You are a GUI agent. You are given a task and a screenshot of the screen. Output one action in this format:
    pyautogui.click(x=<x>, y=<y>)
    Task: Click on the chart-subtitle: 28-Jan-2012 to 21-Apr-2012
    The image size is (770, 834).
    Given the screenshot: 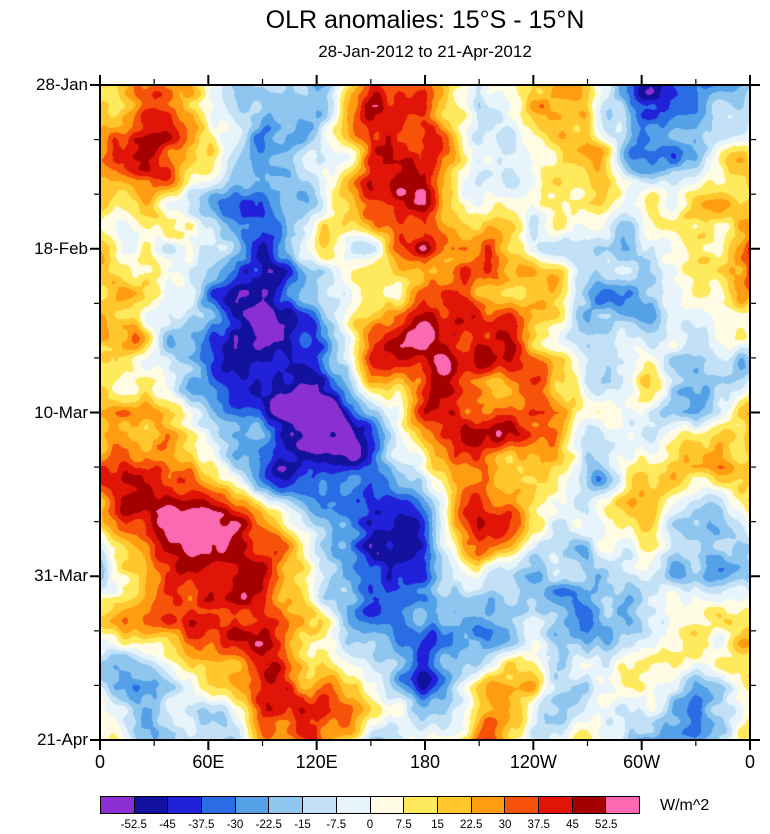 What is the action you would take?
    pyautogui.click(x=425, y=51)
    